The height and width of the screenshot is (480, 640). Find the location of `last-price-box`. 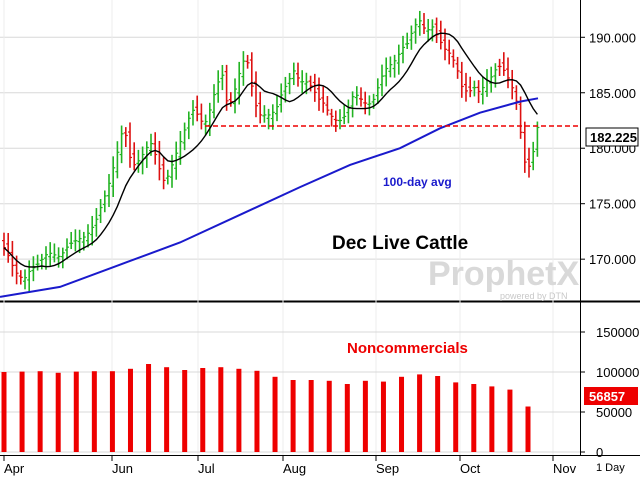

last-price-box is located at coordinates (612, 137).